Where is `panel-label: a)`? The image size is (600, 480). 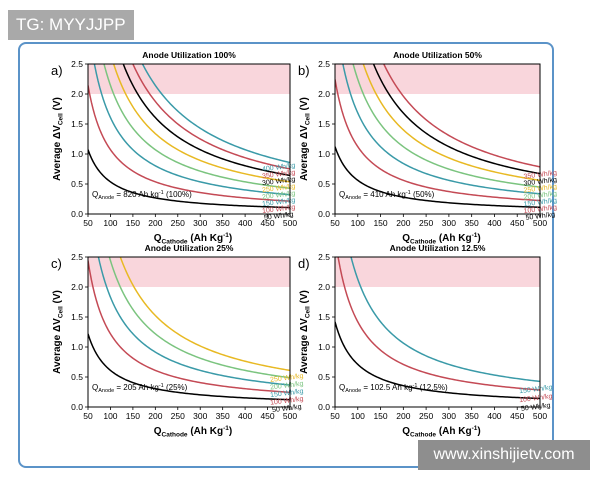
panel-label: a) is located at coordinates (57, 70).